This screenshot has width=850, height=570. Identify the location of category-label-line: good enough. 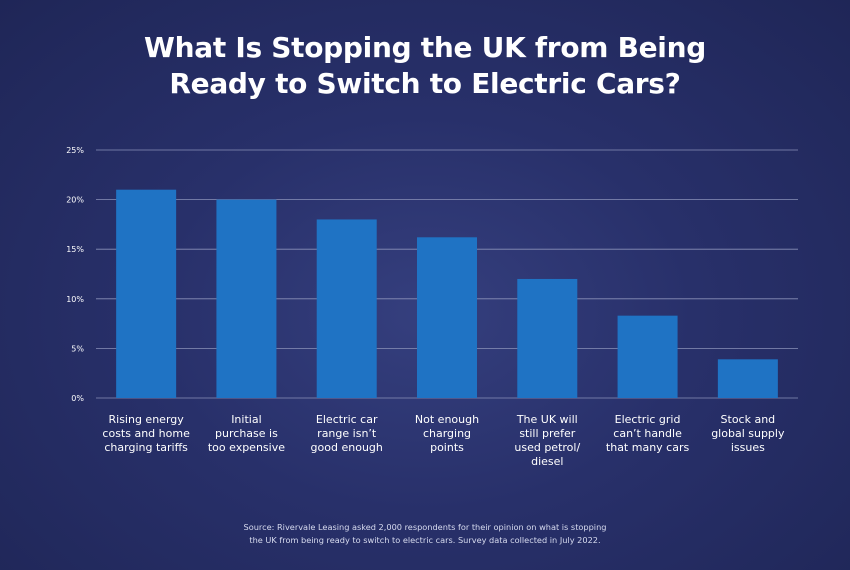
(347, 447).